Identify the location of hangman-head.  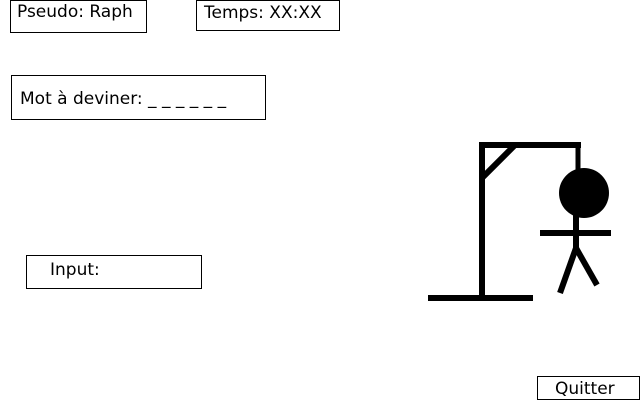
(584, 193).